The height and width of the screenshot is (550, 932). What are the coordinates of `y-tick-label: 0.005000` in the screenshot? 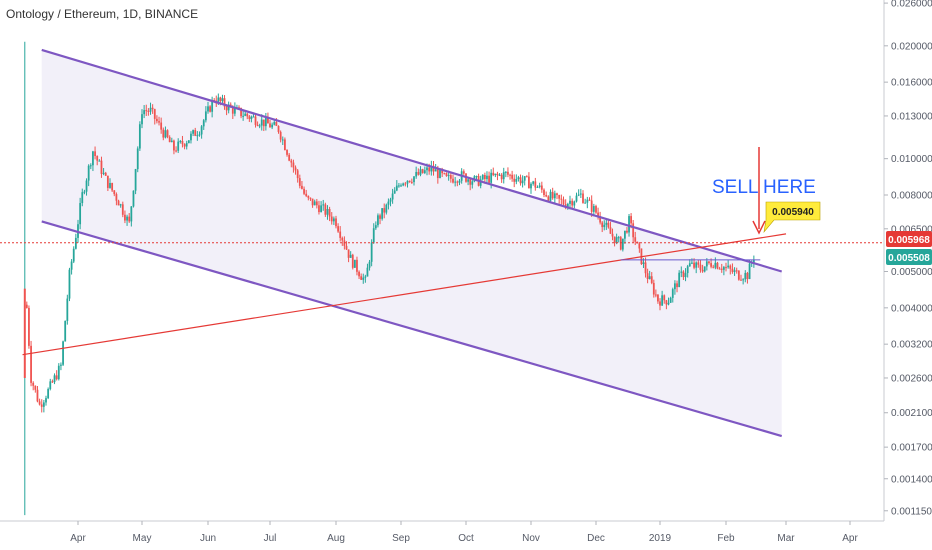 It's located at (911, 272).